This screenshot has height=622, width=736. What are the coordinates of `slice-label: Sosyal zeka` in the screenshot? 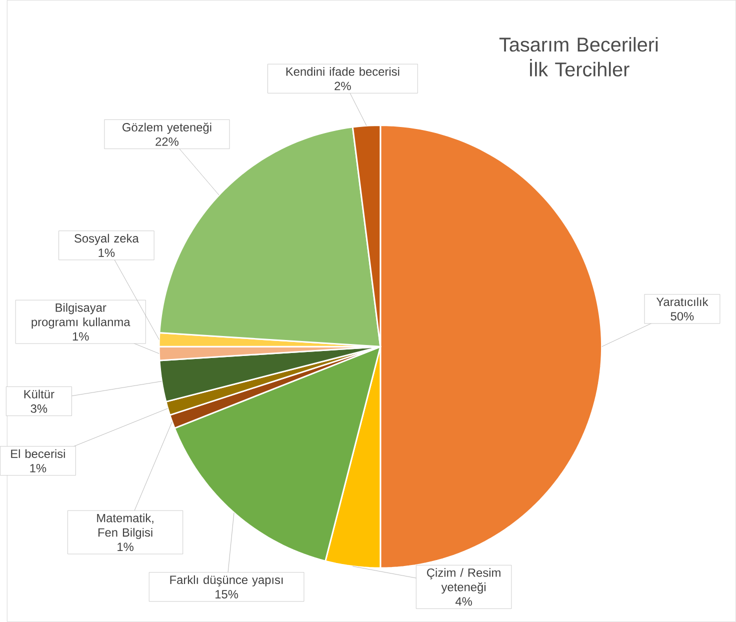 It's located at (106, 240).